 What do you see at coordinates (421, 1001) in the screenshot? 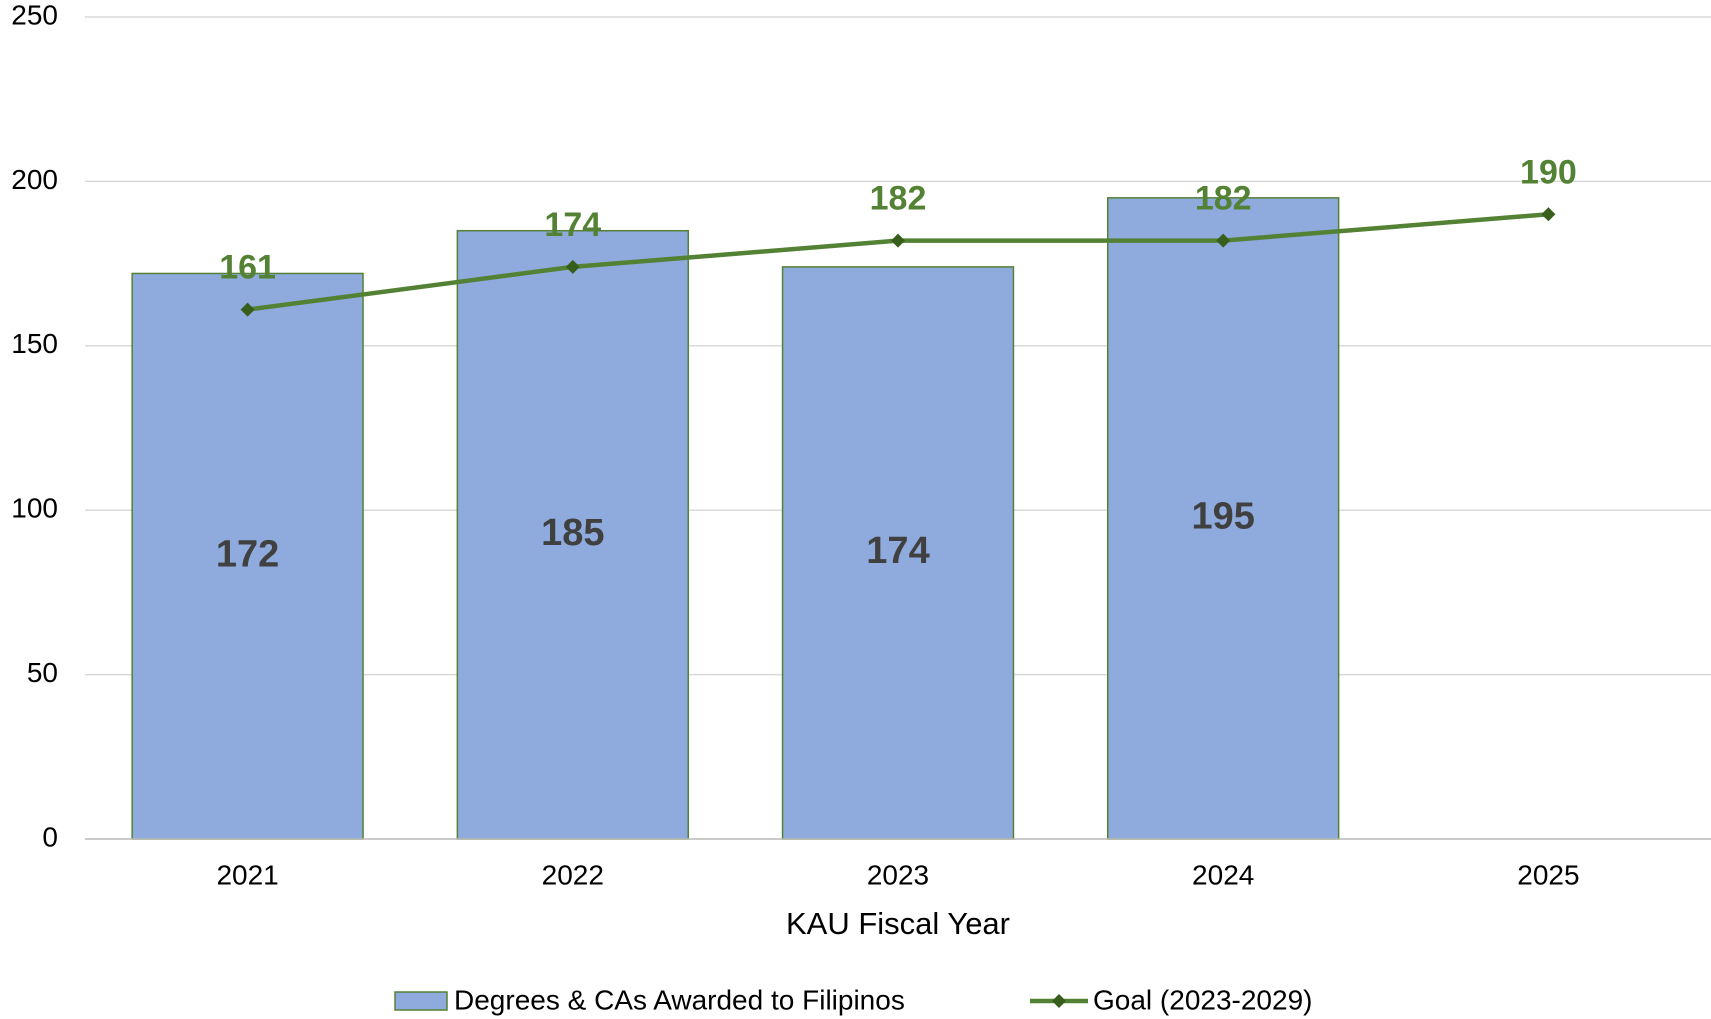
I see `legend-swatch` at bounding box center [421, 1001].